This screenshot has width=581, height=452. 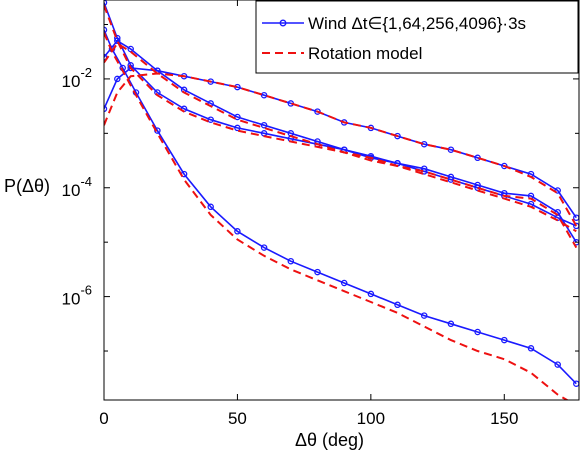 I want to click on legend-marker, so click(x=283, y=23).